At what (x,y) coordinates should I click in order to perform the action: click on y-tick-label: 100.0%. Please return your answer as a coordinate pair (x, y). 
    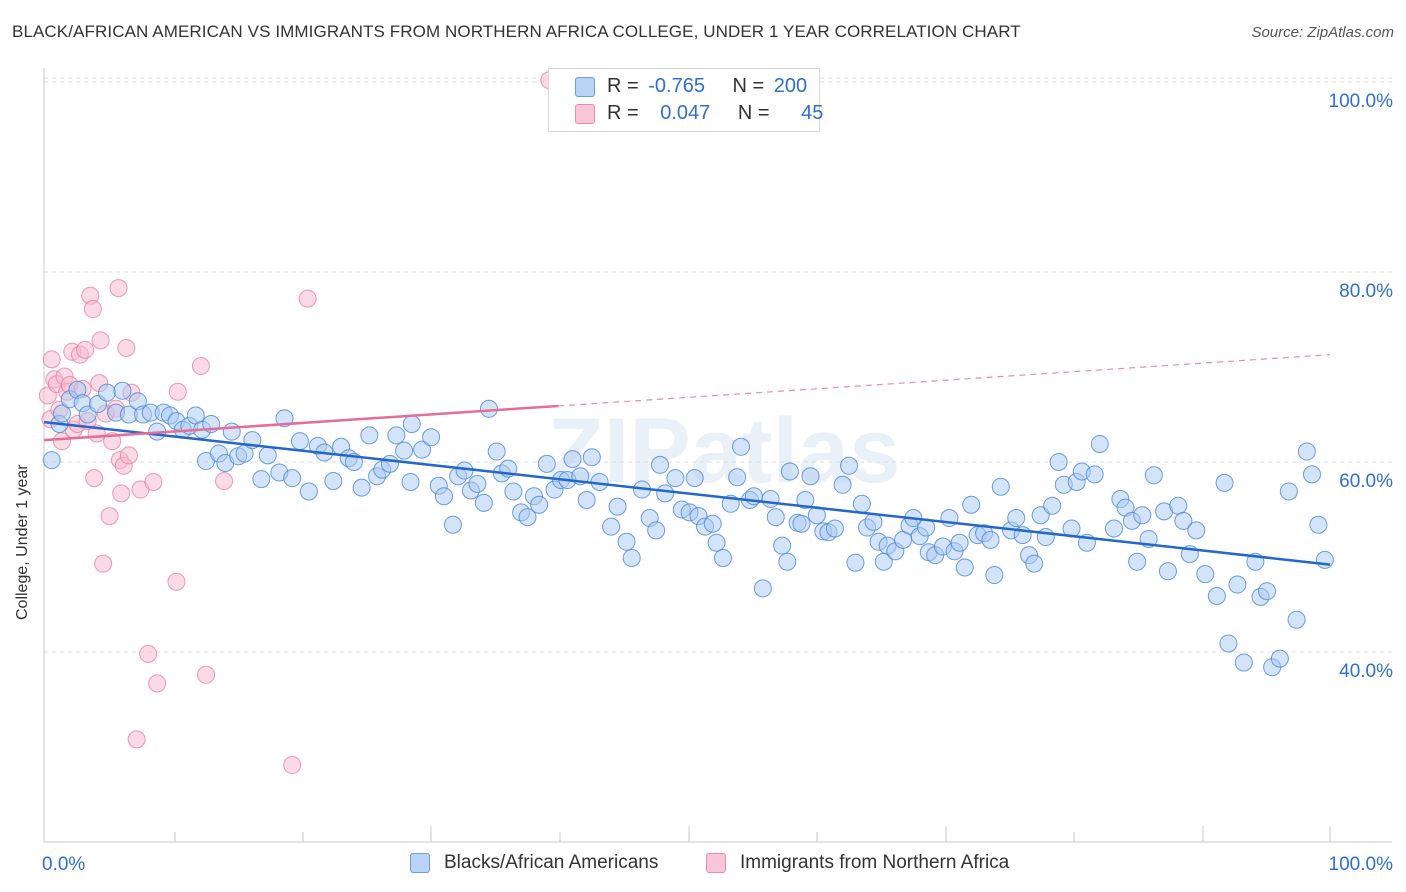
    Looking at the image, I should click on (1361, 101).